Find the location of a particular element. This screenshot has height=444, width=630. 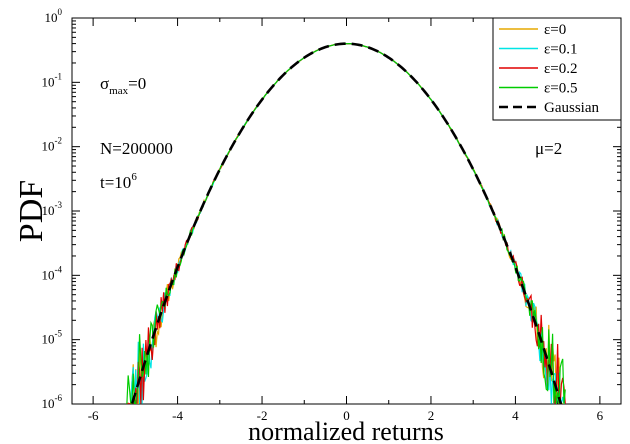

x-tick-label: -4 is located at coordinates (177, 415).